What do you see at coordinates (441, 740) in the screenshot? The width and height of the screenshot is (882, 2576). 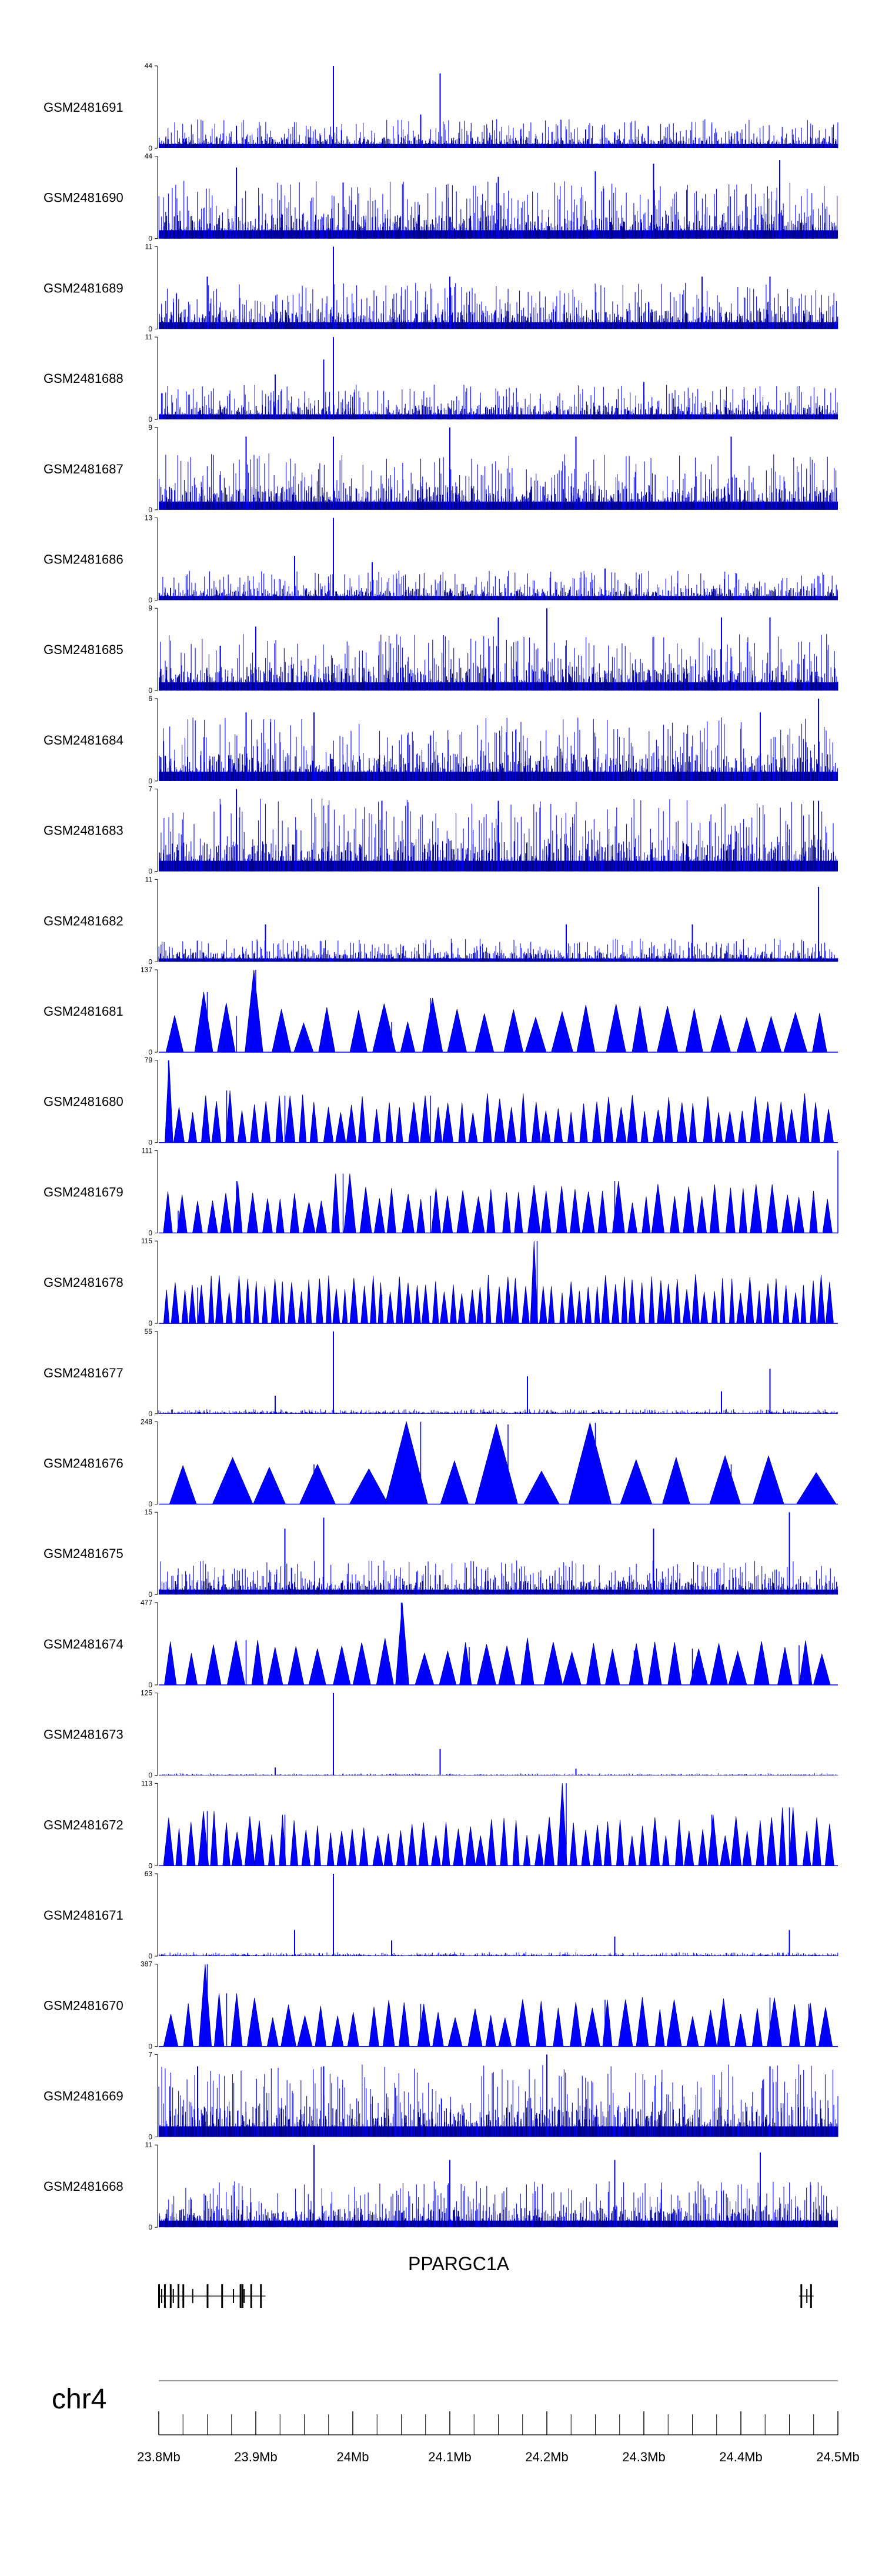 I see `track-GSM2481684: GSM2481684 6 0` at bounding box center [441, 740].